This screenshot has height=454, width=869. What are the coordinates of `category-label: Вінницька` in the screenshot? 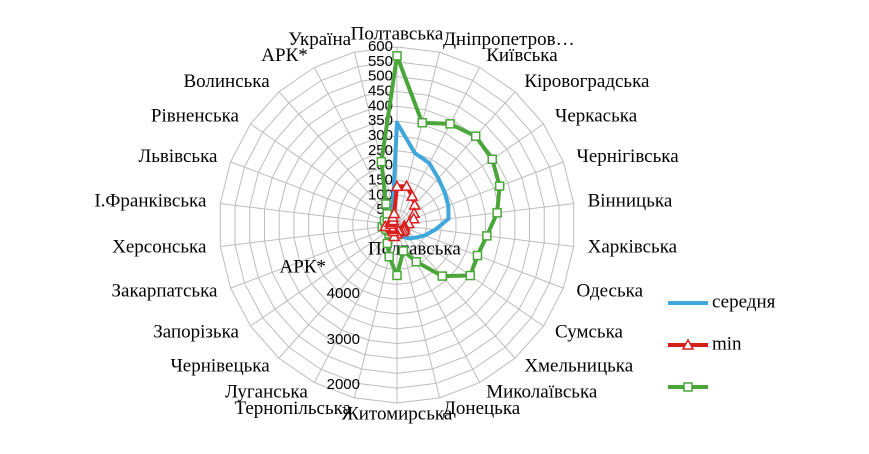 It's located at (630, 200).